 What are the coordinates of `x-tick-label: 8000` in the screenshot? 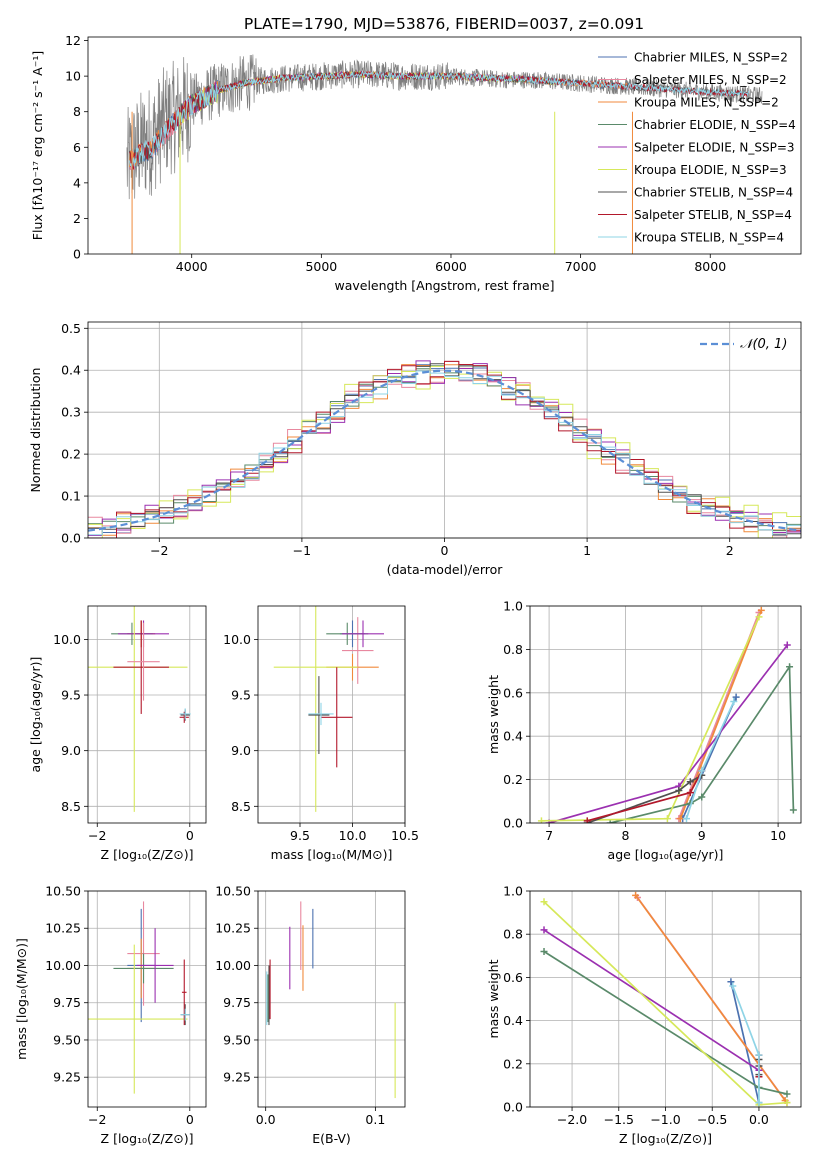 It's located at (710, 266).